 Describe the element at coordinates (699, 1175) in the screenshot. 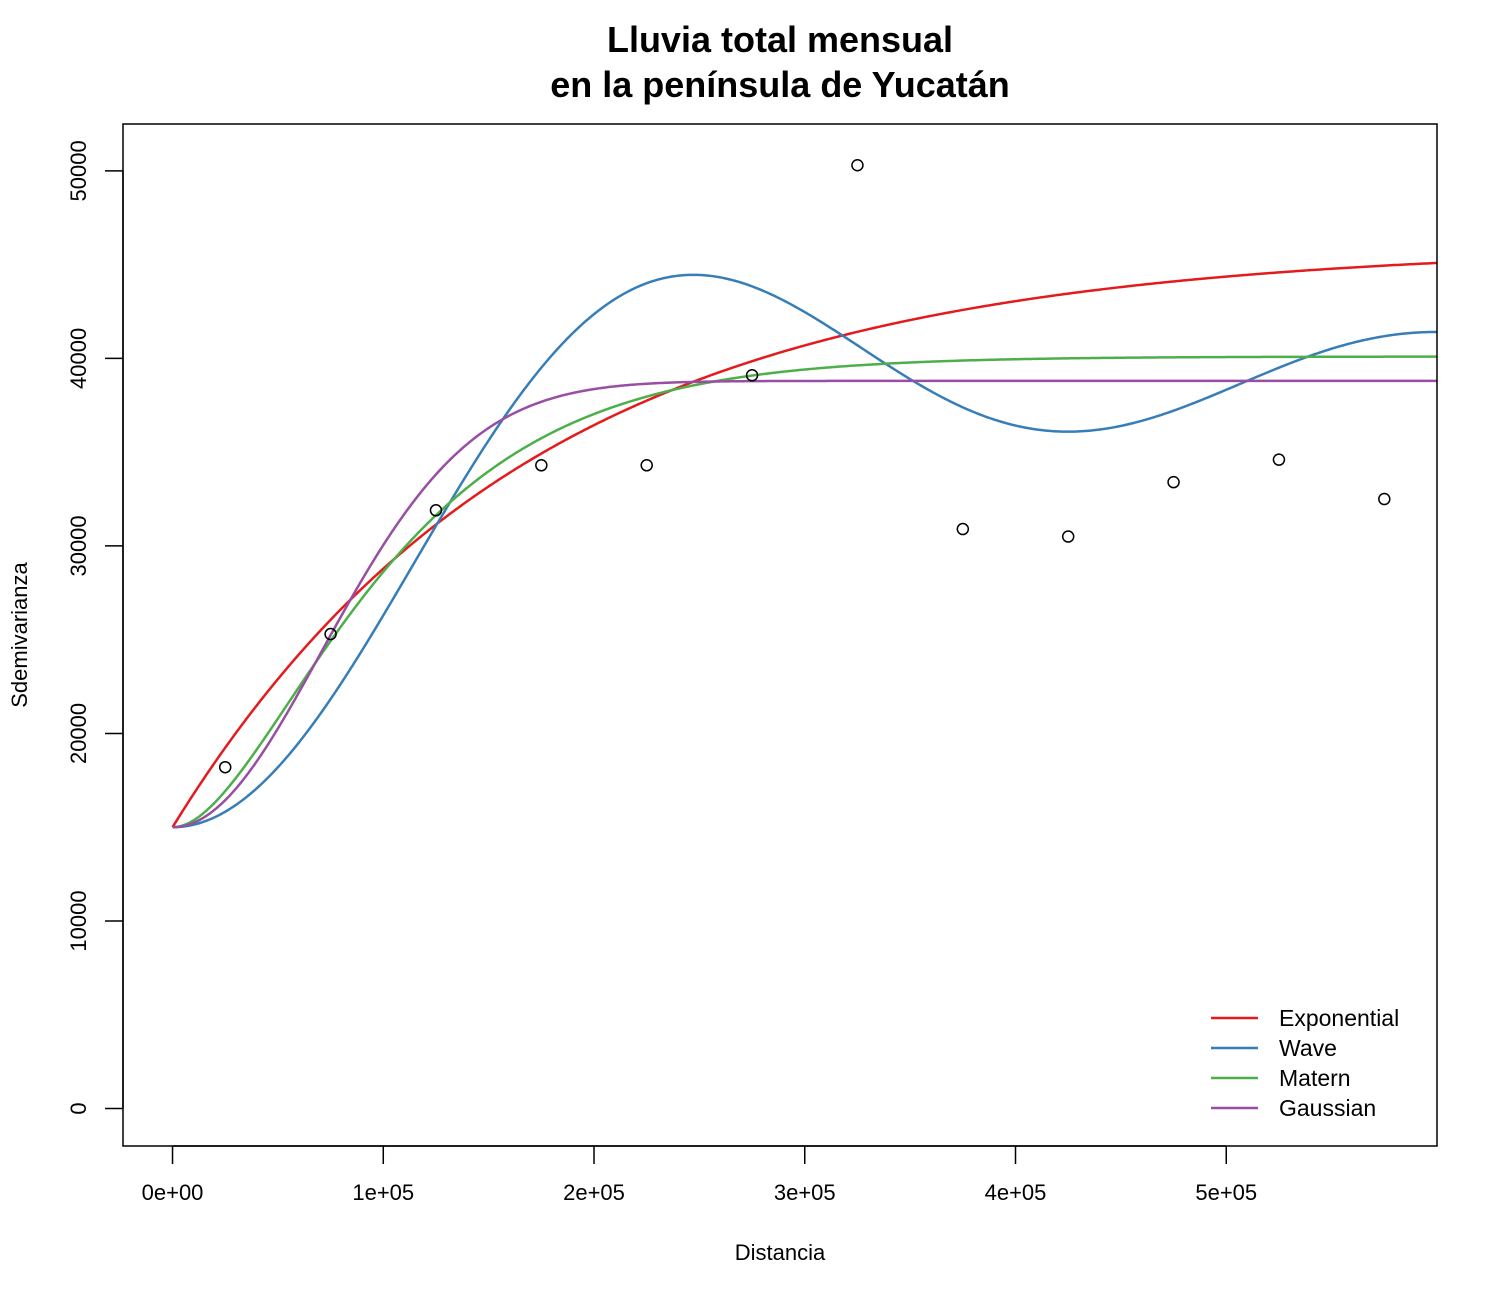

I see `x-axis: 0e+00 1e+05 2e+05 3e+05 4e+05 5e+05` at that location.